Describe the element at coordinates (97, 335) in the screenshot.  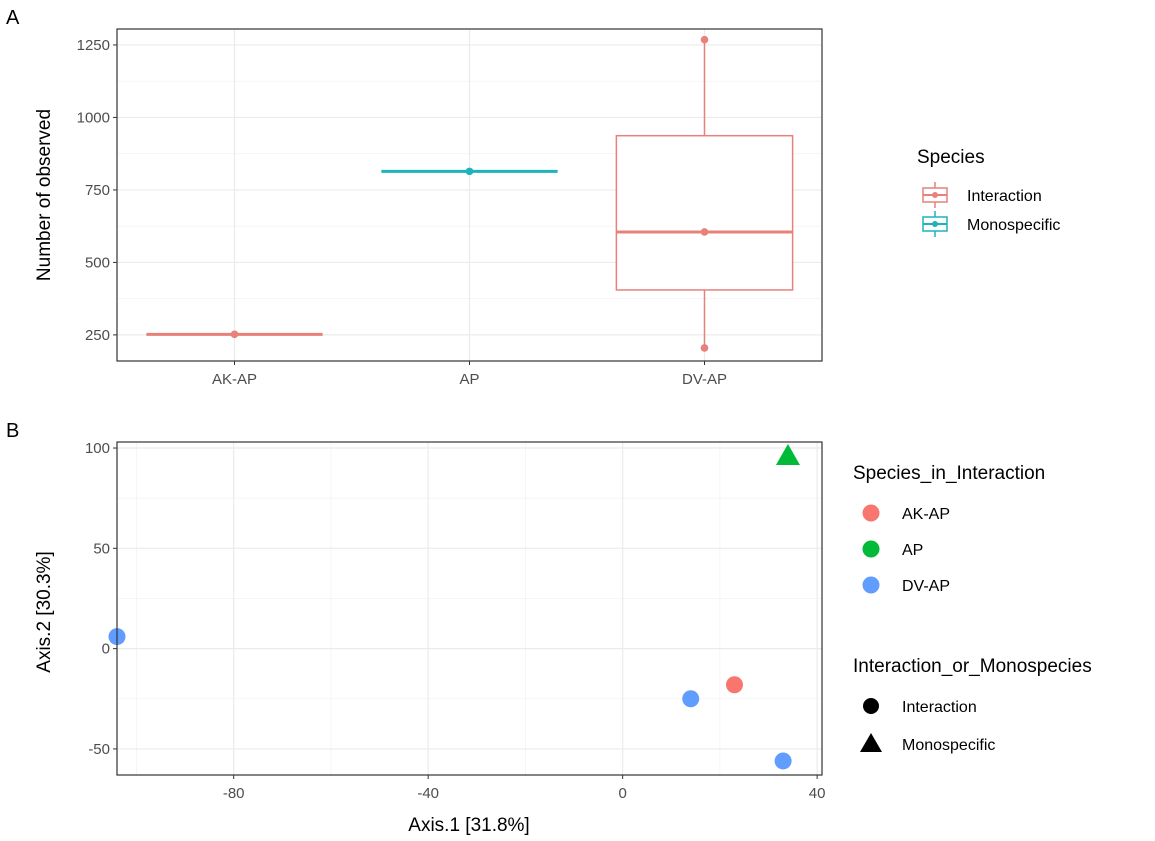
I see `y-tick-label: 250` at that location.